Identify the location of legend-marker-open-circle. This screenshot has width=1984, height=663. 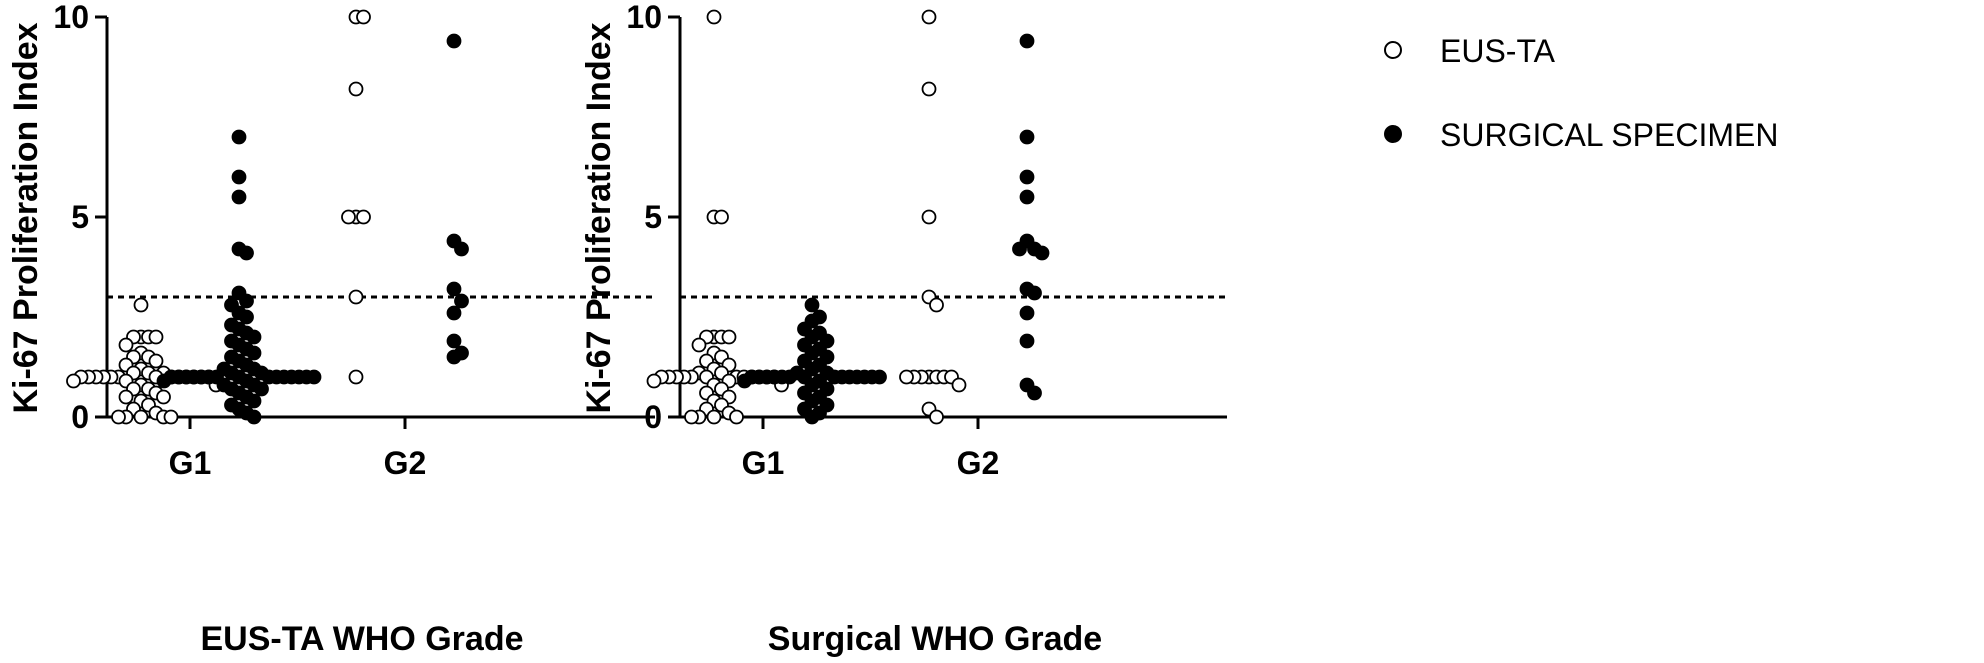
(1393, 50).